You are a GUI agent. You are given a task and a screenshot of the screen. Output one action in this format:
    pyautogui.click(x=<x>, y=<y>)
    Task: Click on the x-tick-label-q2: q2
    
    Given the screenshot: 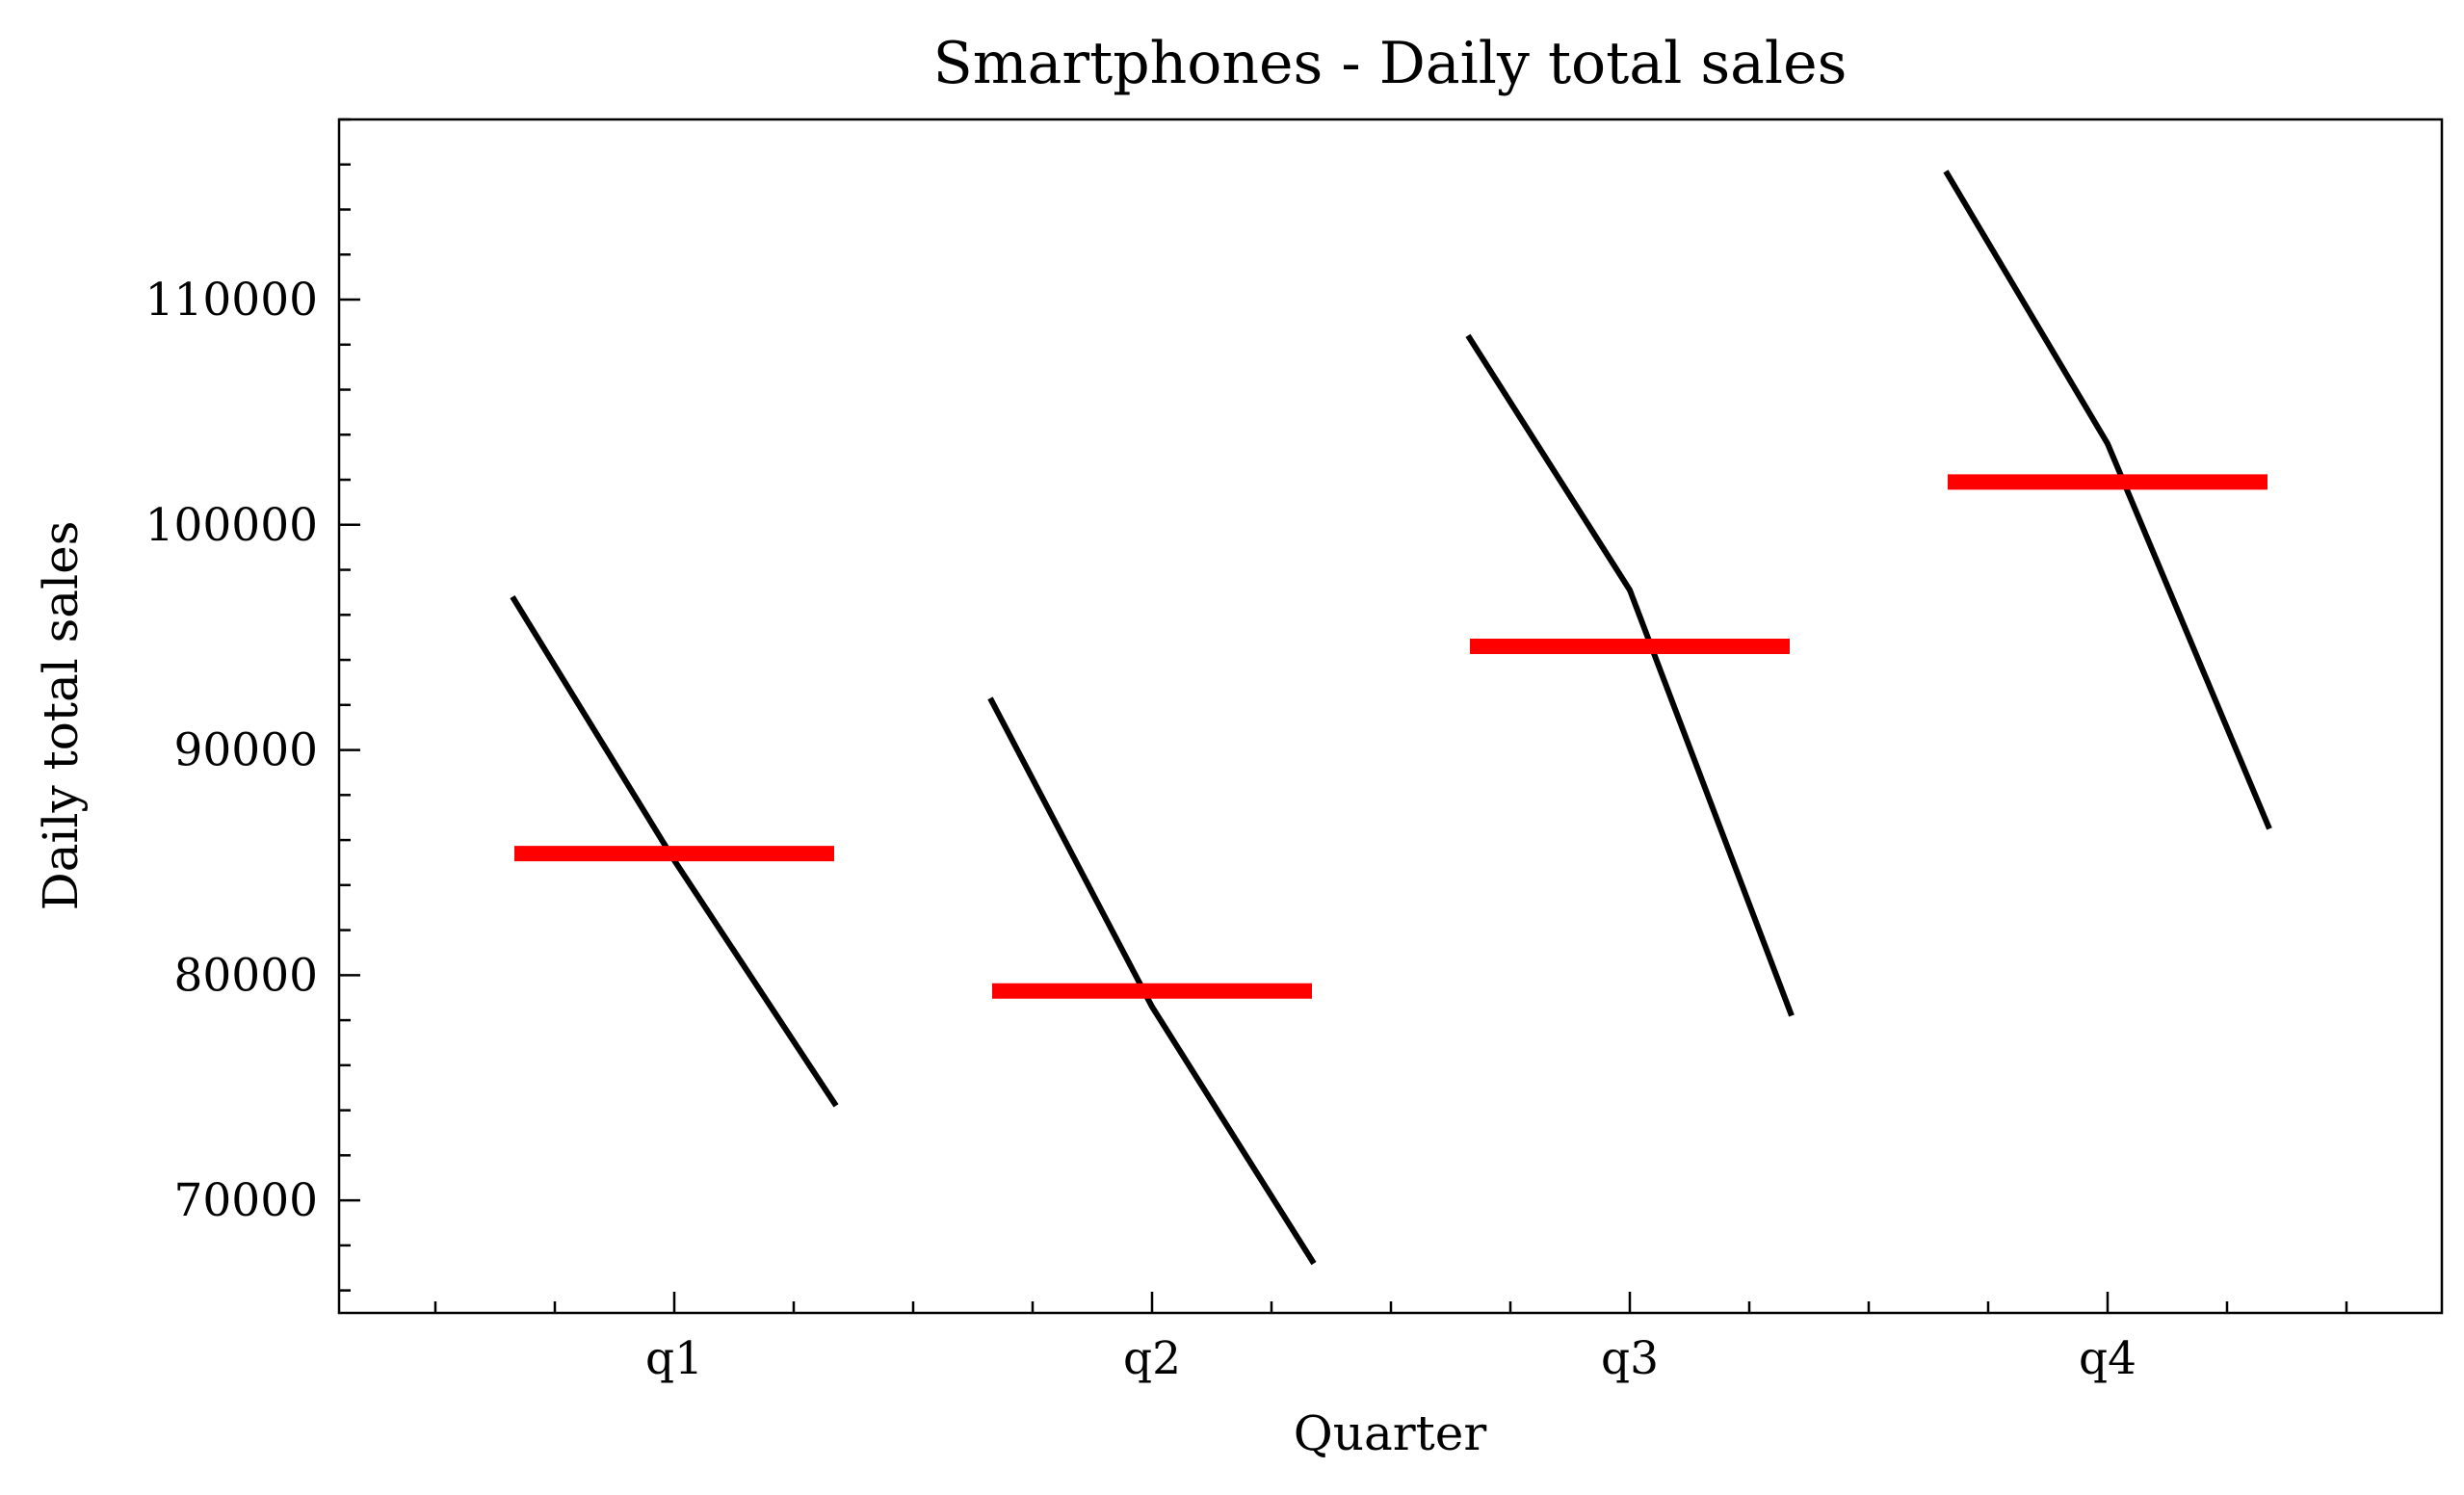 What is the action you would take?
    pyautogui.click(x=1152, y=1359)
    